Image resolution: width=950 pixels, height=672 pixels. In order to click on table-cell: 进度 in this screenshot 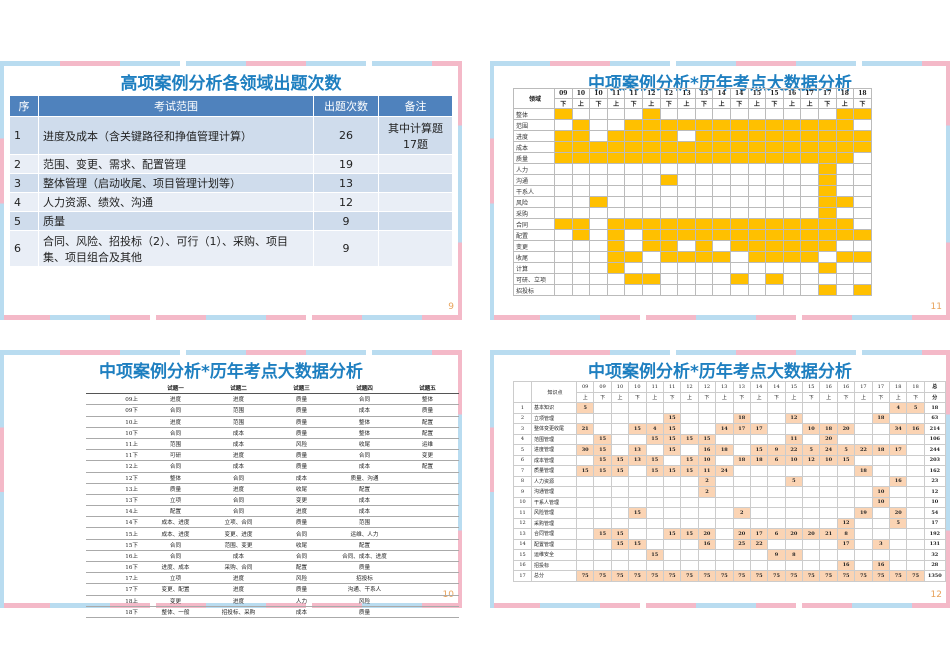, I will do `click(238, 589)`.